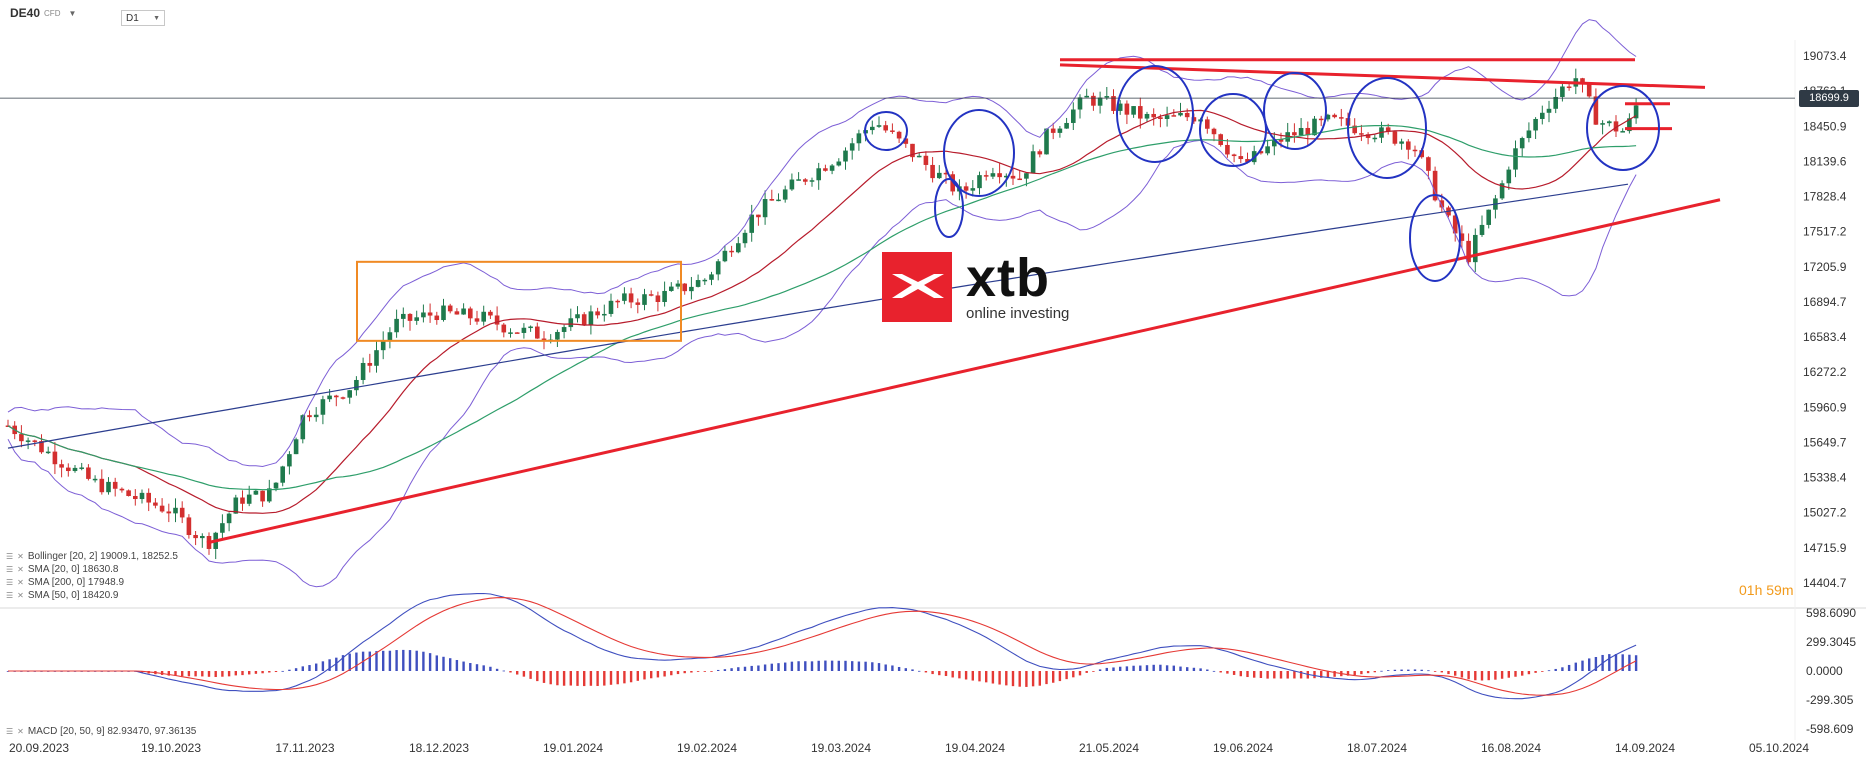 The width and height of the screenshot is (1866, 759). What do you see at coordinates (171, 748) in the screenshot?
I see `x-tick-label: 19.10.2023` at bounding box center [171, 748].